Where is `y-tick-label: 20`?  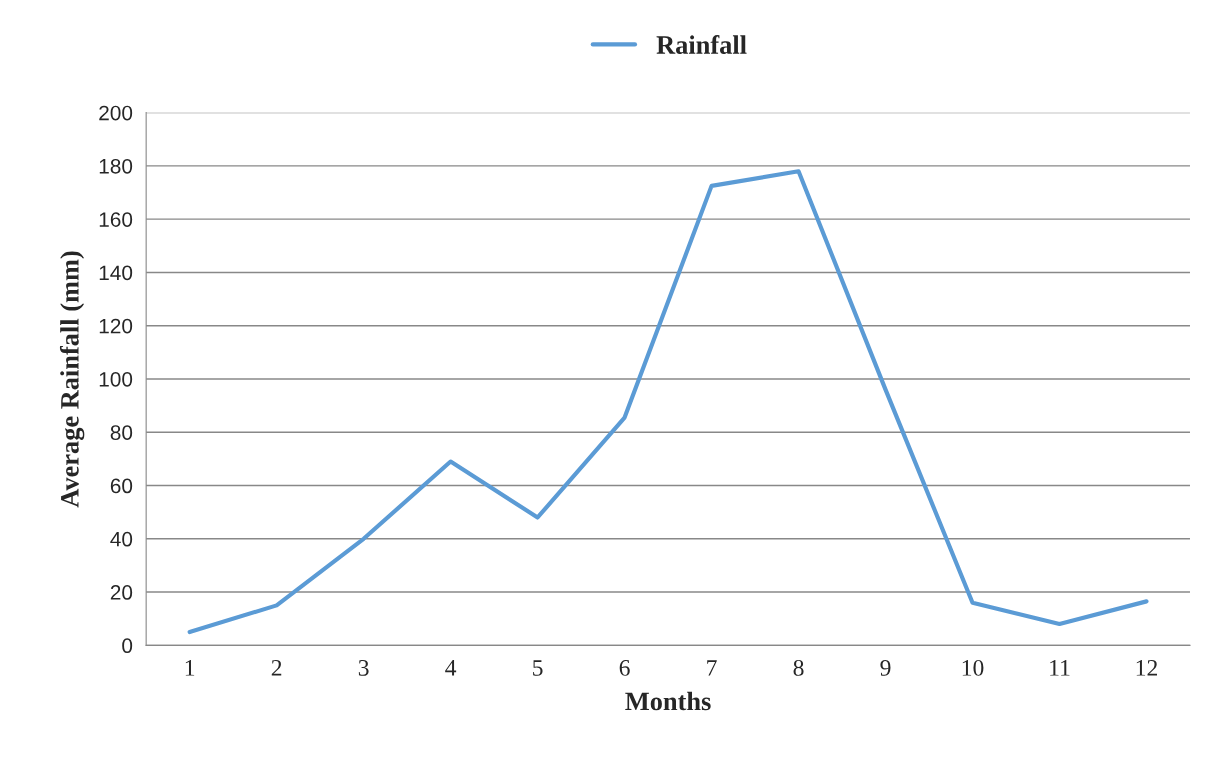 y-tick-label: 20 is located at coordinates (121, 592).